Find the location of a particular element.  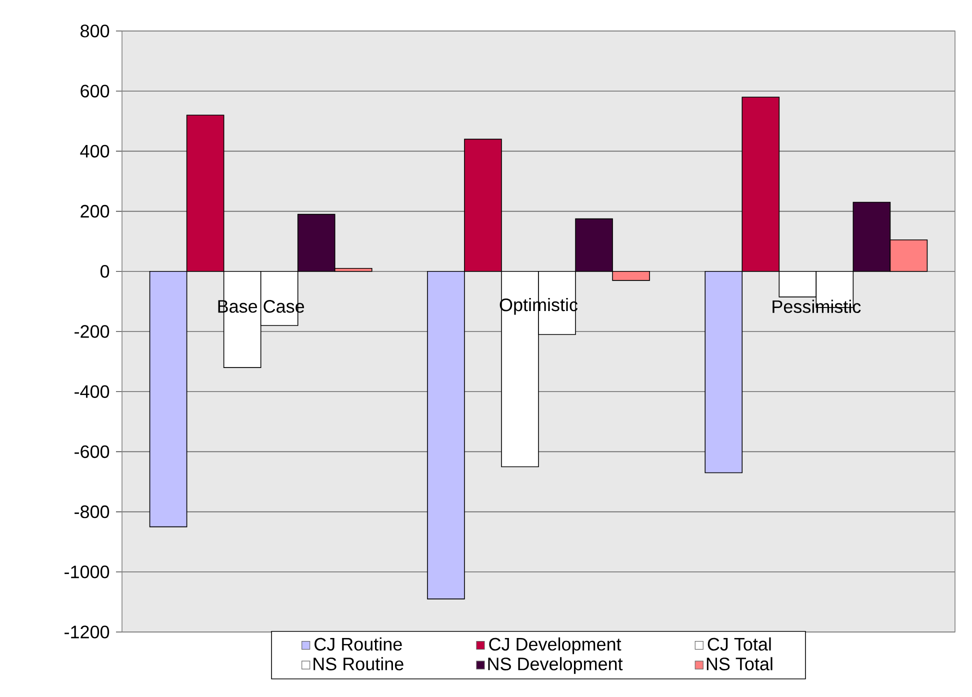

y-tick-label: 0 is located at coordinates (105, 271).